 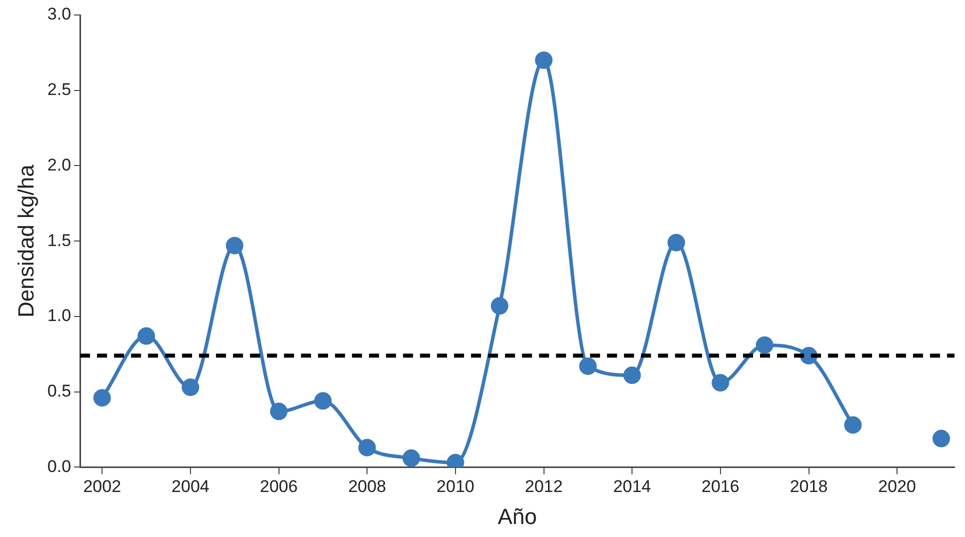 What do you see at coordinates (632, 486) in the screenshot?
I see `x-tick-label: 2014` at bounding box center [632, 486].